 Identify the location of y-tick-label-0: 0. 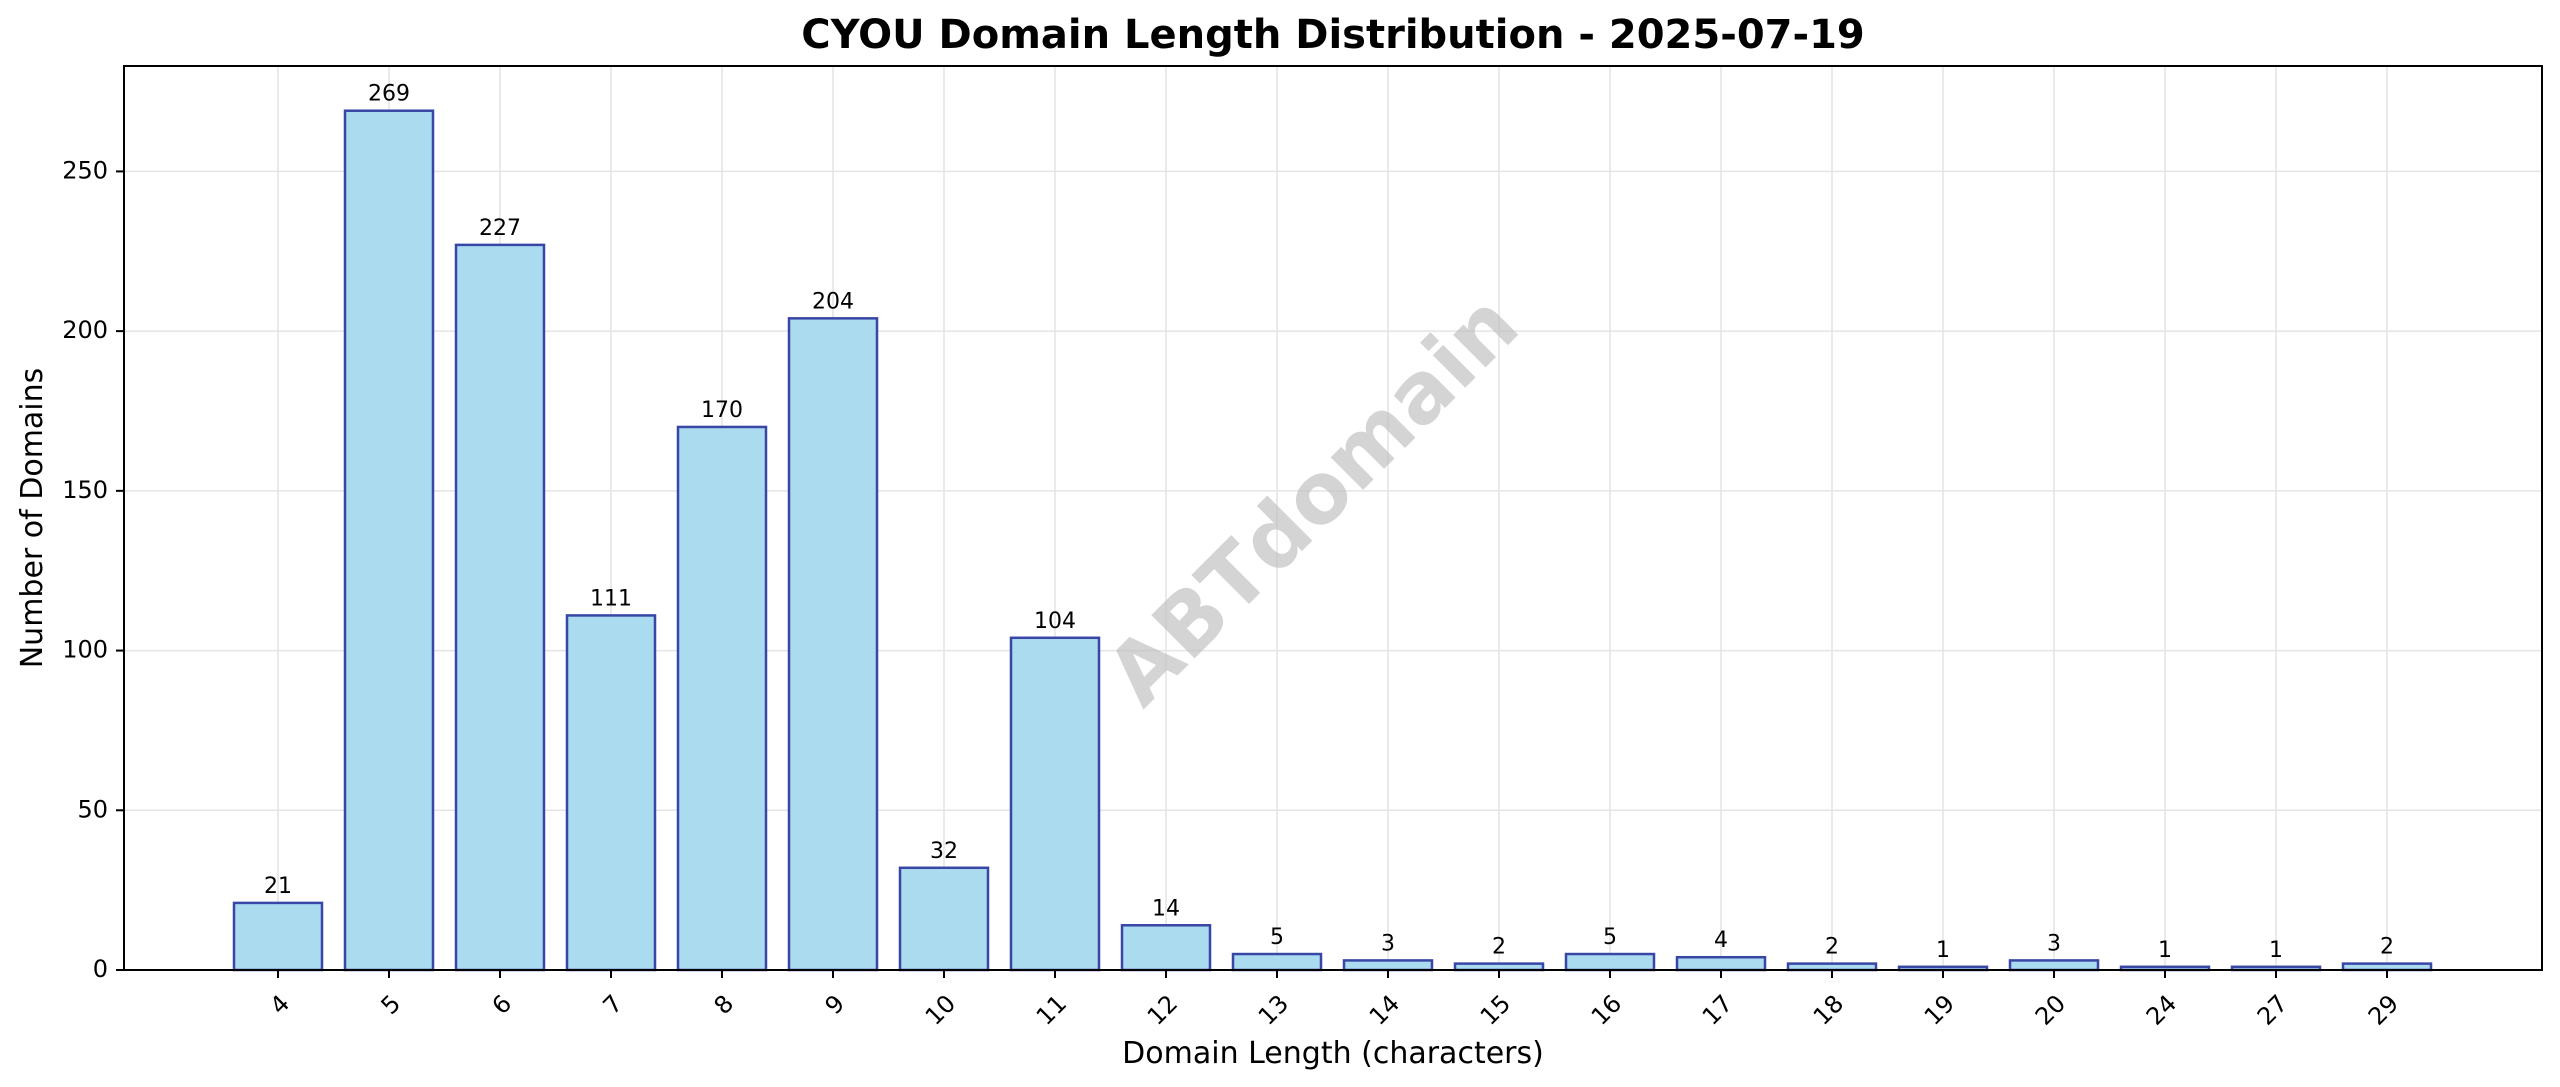
(100, 969).